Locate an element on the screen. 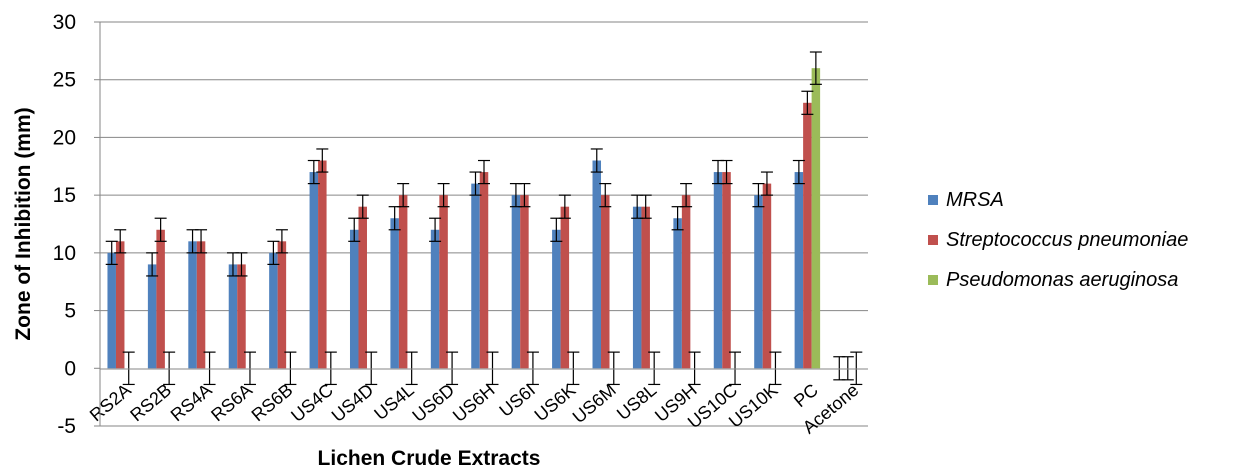  x-tick-label: US6H is located at coordinates (474, 403).